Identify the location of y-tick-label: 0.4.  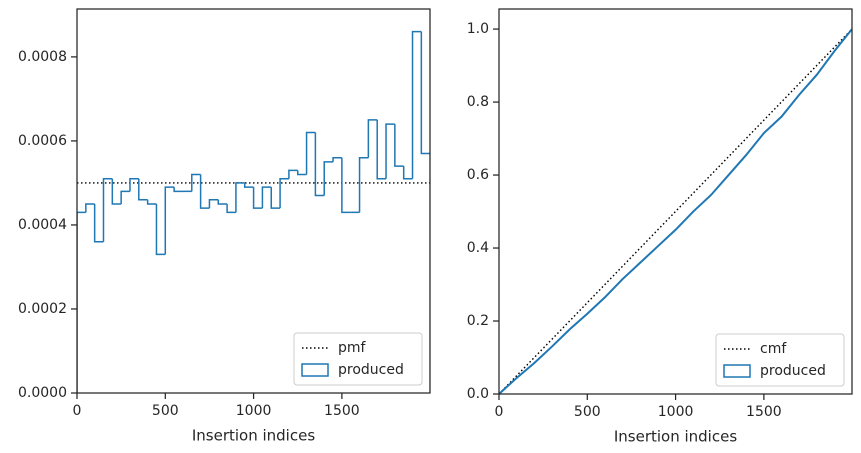
(478, 248).